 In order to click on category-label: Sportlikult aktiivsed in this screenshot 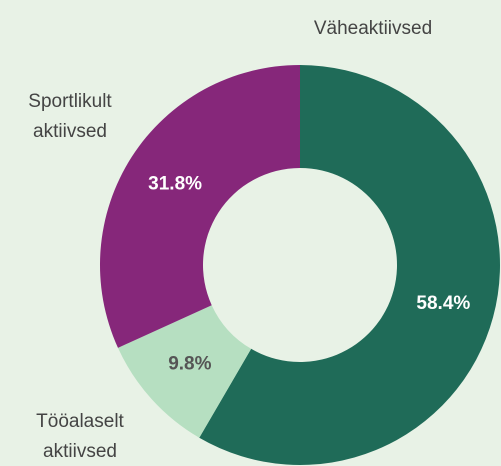, I will do `click(70, 116)`.